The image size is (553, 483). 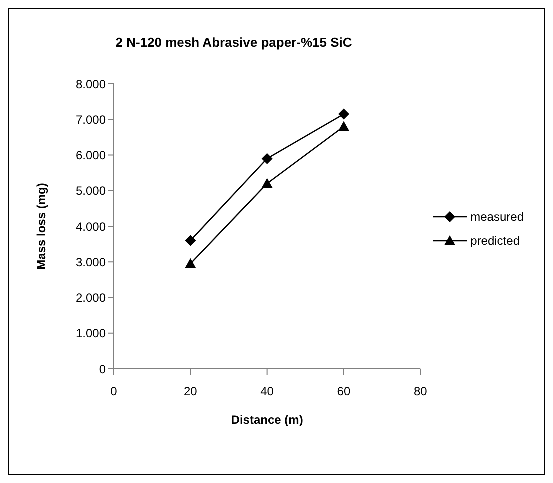 I want to click on y-tick-label: 7.000, so click(x=91, y=119).